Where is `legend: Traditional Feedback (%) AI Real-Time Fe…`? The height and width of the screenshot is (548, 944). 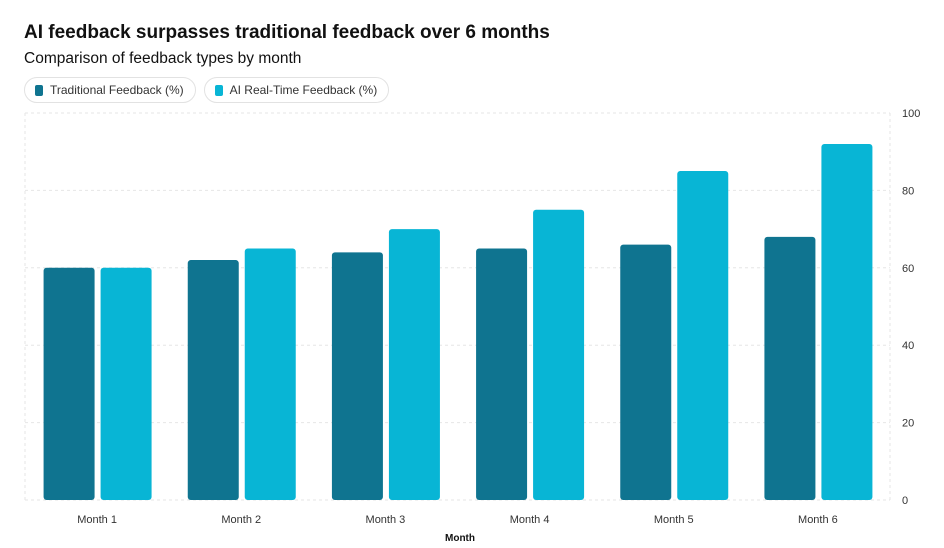
legend: Traditional Feedback (%) AI Real-Time Fe… is located at coordinates (207, 90).